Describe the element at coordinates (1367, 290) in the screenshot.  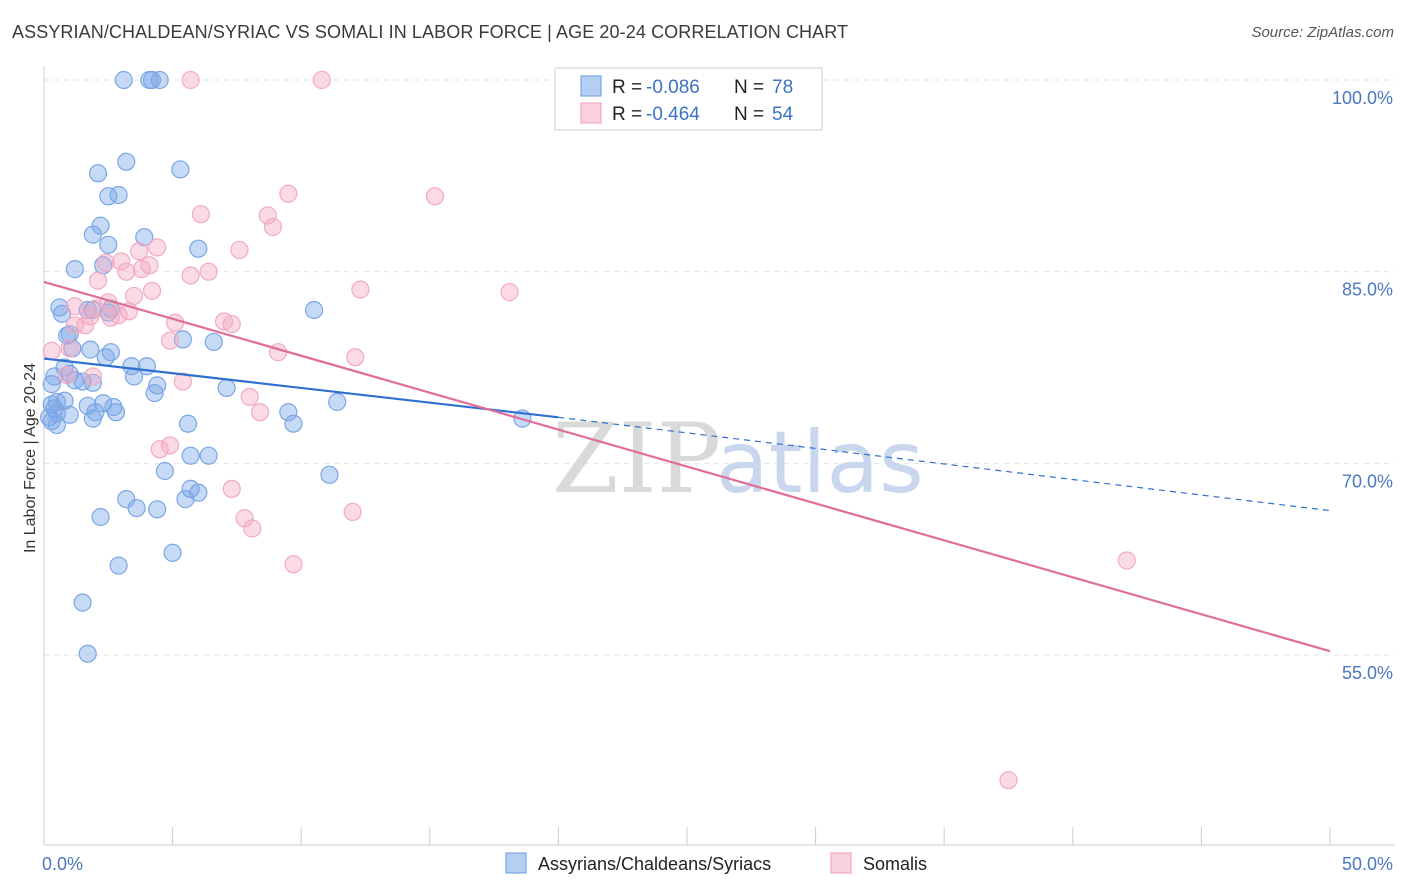
I see `y-tick-label-1: 85.0%` at that location.